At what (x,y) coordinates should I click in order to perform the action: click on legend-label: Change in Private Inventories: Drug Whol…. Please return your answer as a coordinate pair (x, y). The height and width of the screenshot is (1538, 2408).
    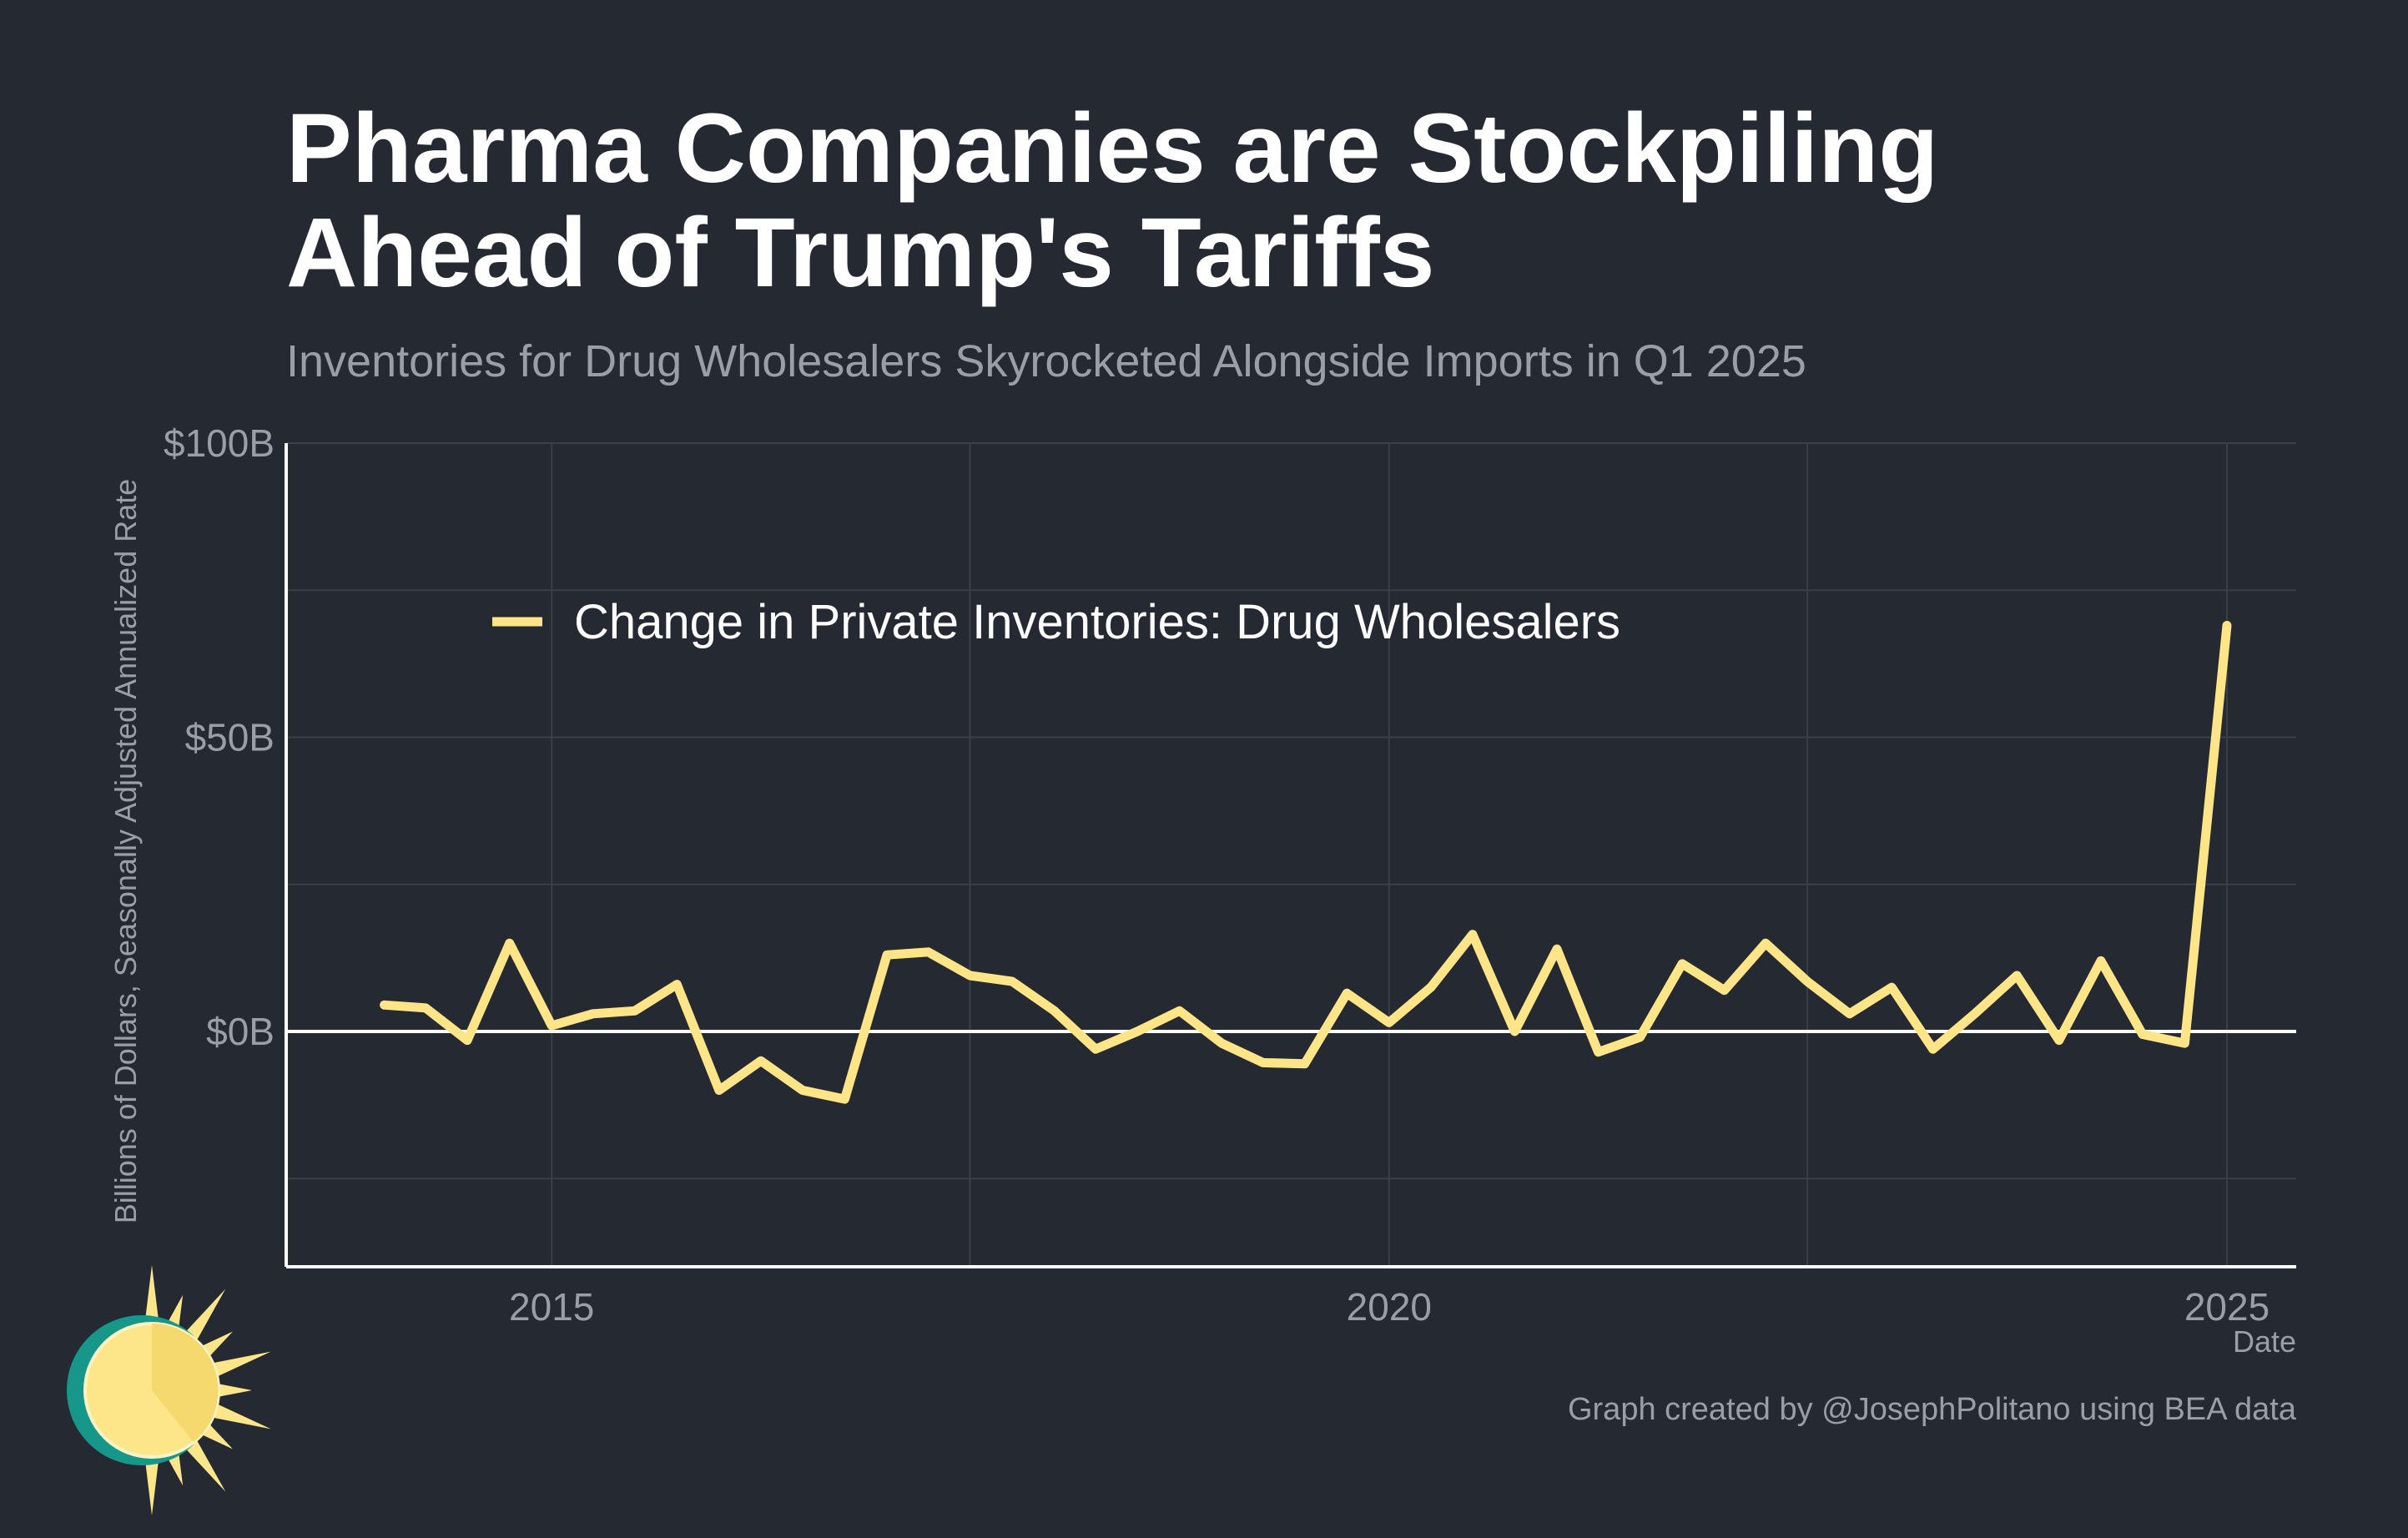
    Looking at the image, I should click on (1097, 622).